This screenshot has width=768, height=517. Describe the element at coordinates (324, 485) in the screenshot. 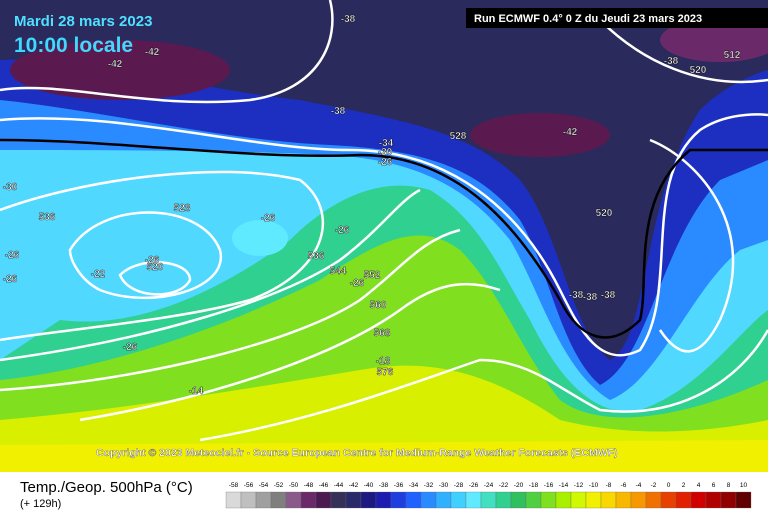

I see `colorbar-label: -46` at that location.